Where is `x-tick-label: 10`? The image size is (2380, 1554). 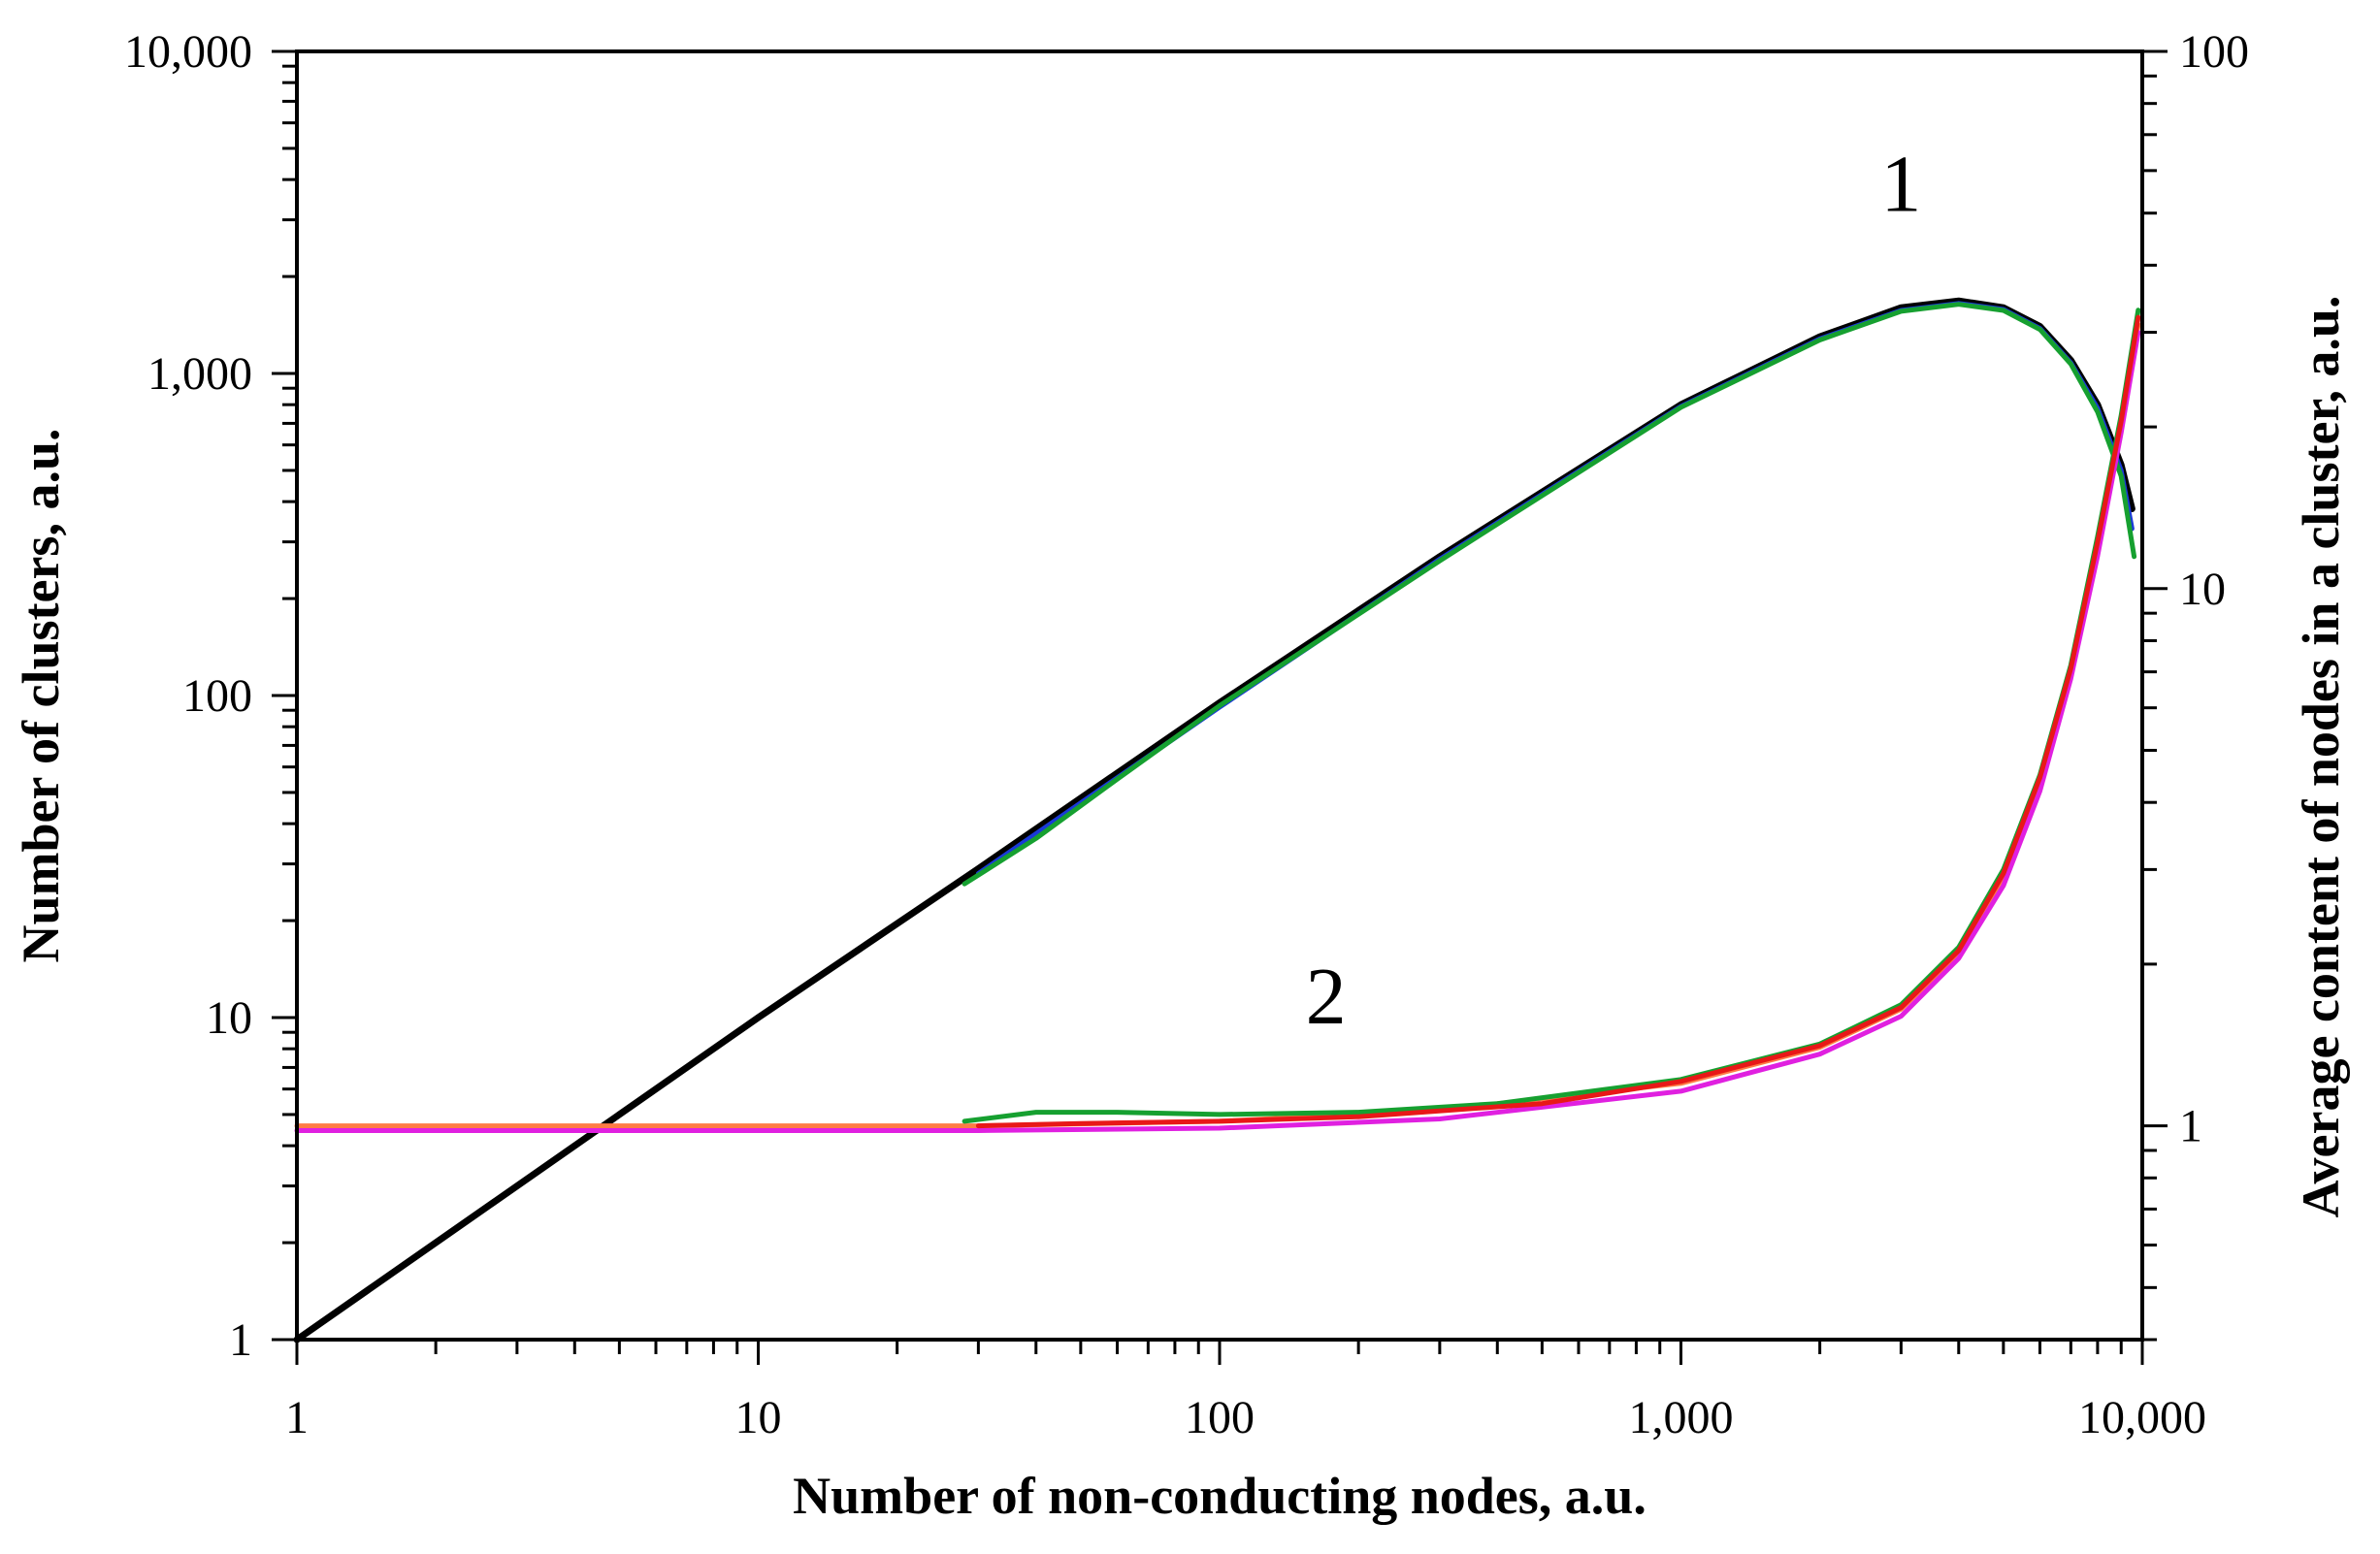 x-tick-label: 10 is located at coordinates (758, 1417).